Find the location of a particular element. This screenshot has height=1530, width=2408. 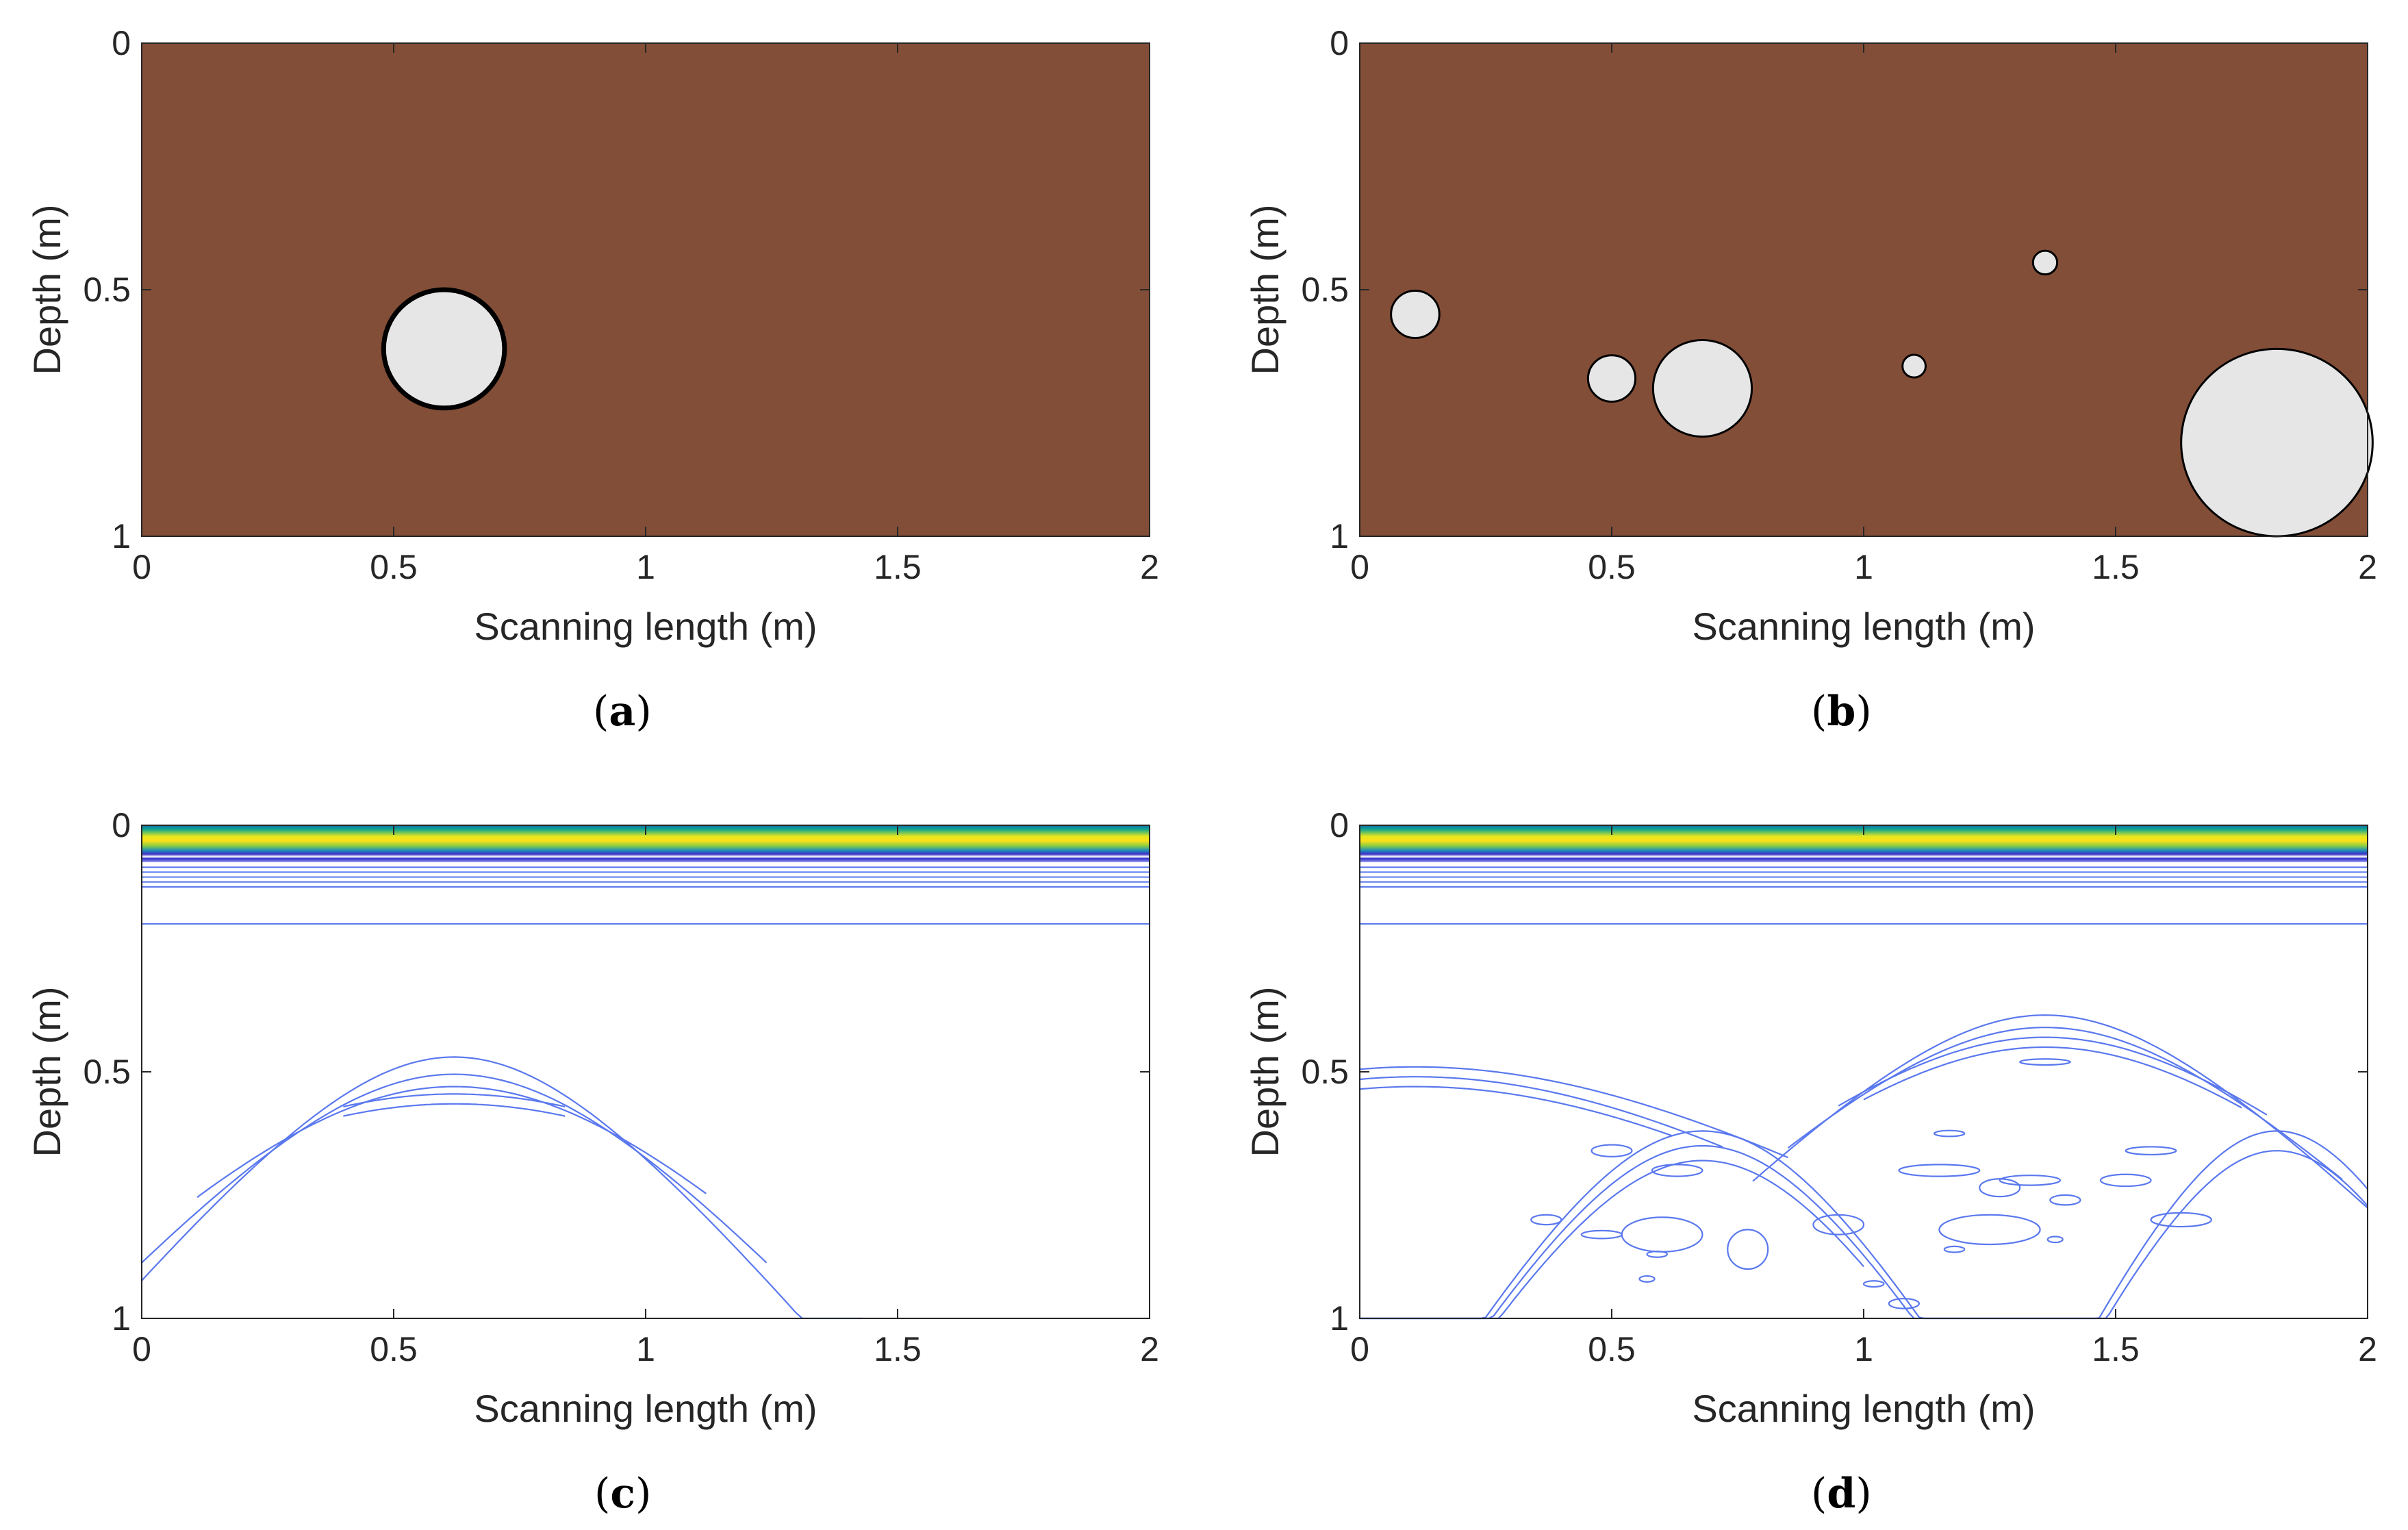

panel-c-contours is located at coordinates (502, 1188).